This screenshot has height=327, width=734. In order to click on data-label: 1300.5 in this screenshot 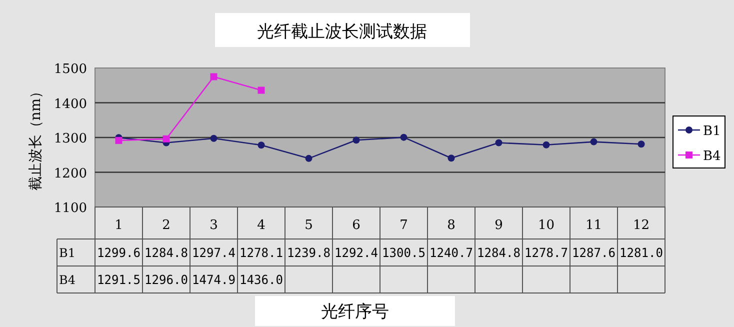, I will do `click(405, 252)`.